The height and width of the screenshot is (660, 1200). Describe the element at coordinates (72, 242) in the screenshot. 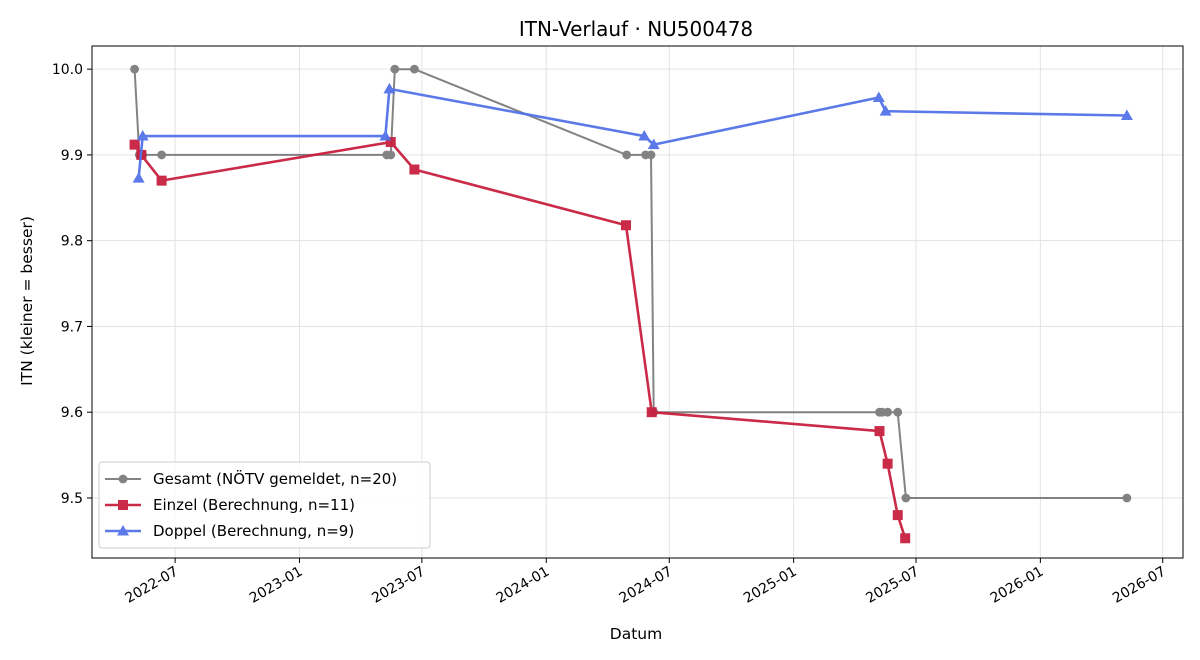

I see `y-tick-label: 9.8` at that location.